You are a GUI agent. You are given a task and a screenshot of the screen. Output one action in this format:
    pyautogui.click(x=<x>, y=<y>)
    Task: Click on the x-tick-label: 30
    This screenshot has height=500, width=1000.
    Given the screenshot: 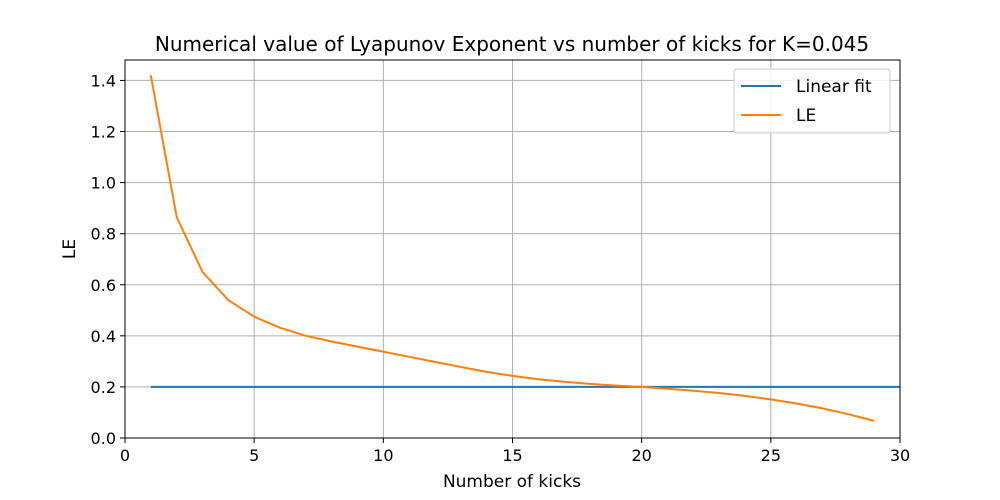 What is the action you would take?
    pyautogui.click(x=900, y=455)
    